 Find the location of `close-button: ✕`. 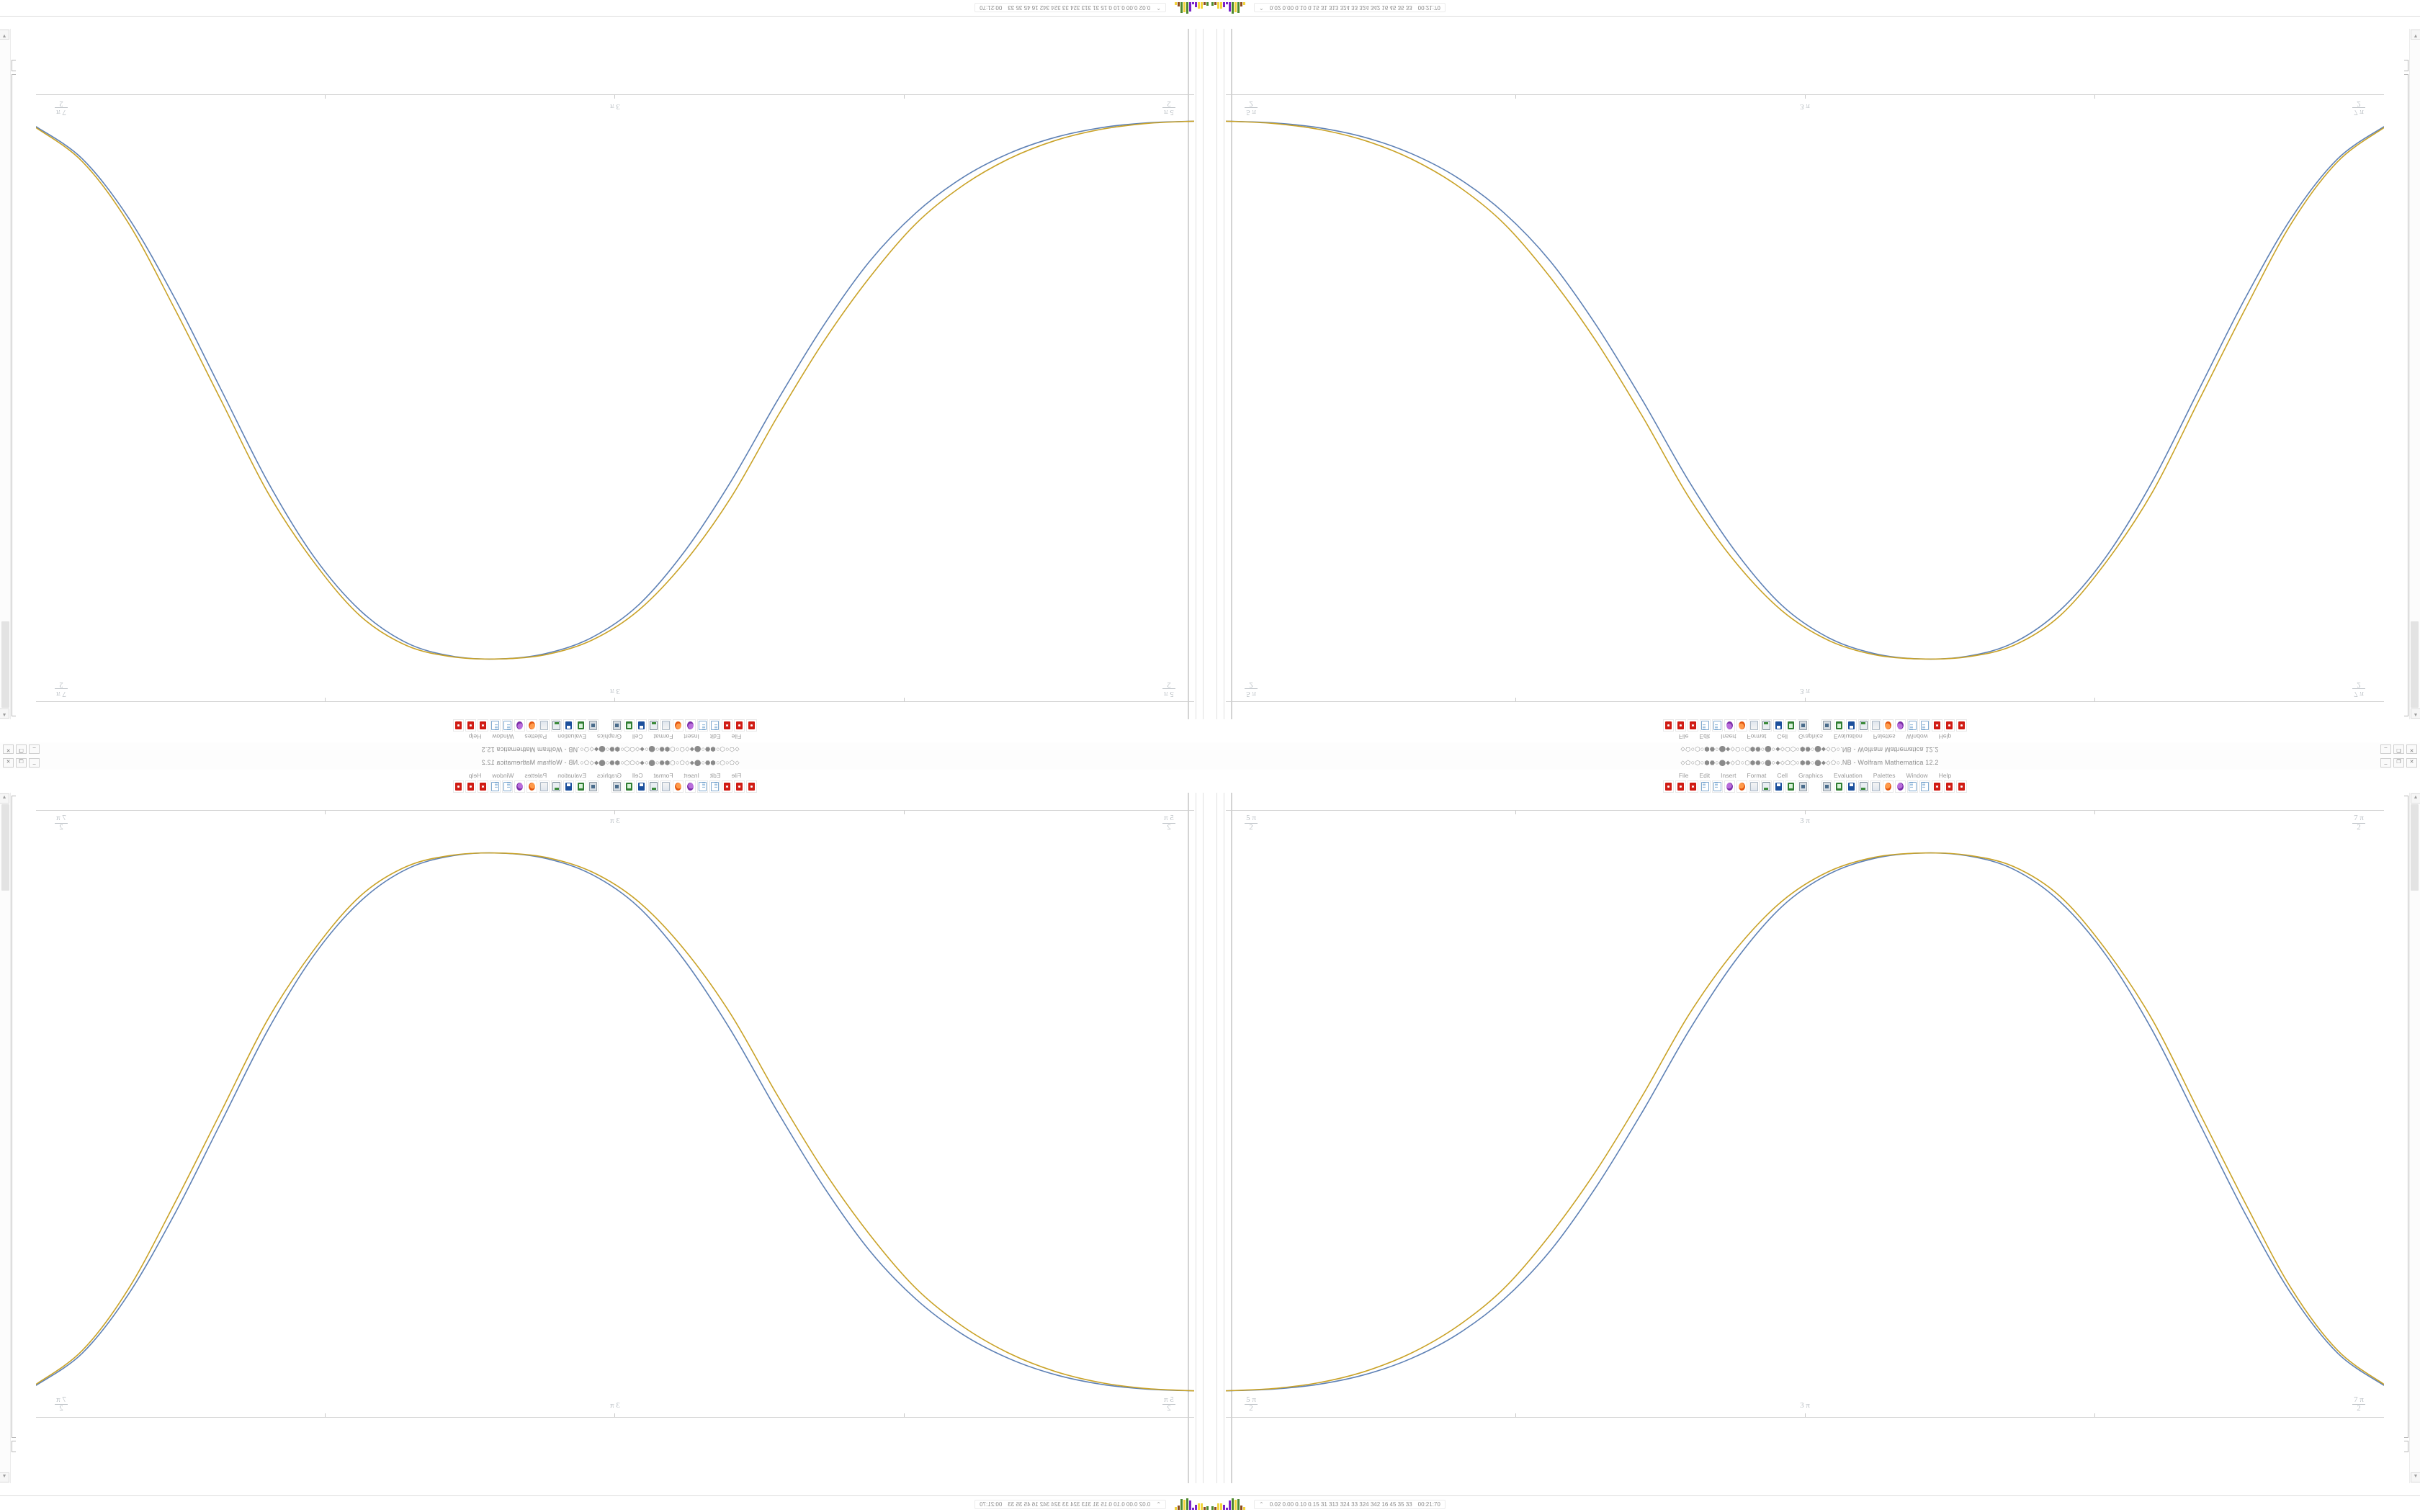

close-button: ✕ is located at coordinates (2411, 749).